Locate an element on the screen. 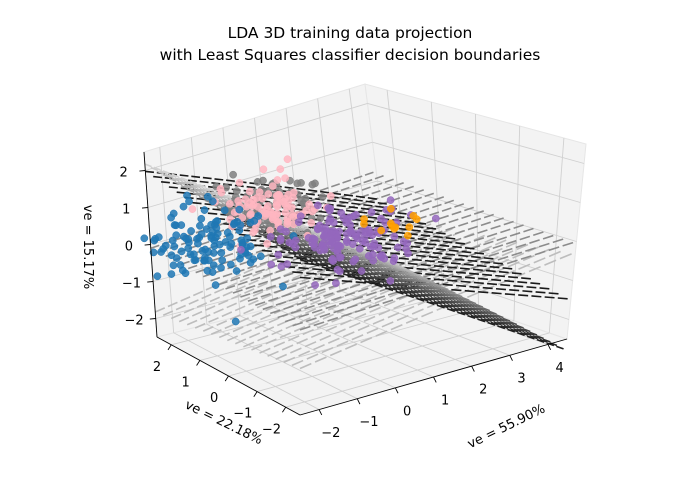 This screenshot has width=700, height=500. y-tick is located at coordinates (226, 378).